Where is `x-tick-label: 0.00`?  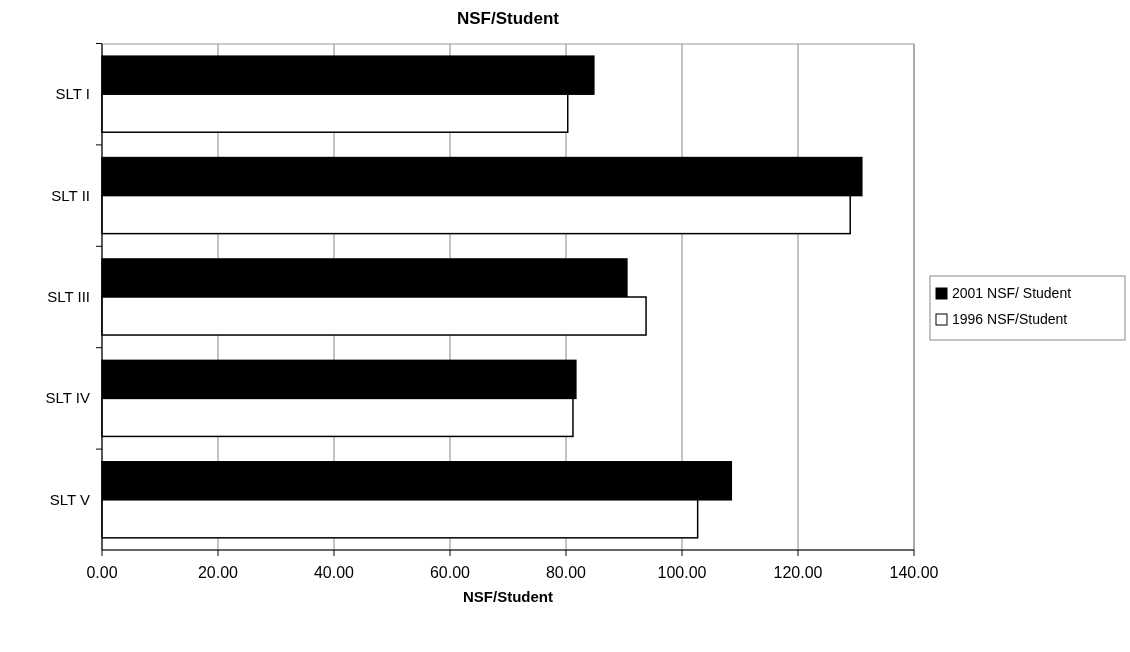
x-tick-label: 0.00 is located at coordinates (102, 572).